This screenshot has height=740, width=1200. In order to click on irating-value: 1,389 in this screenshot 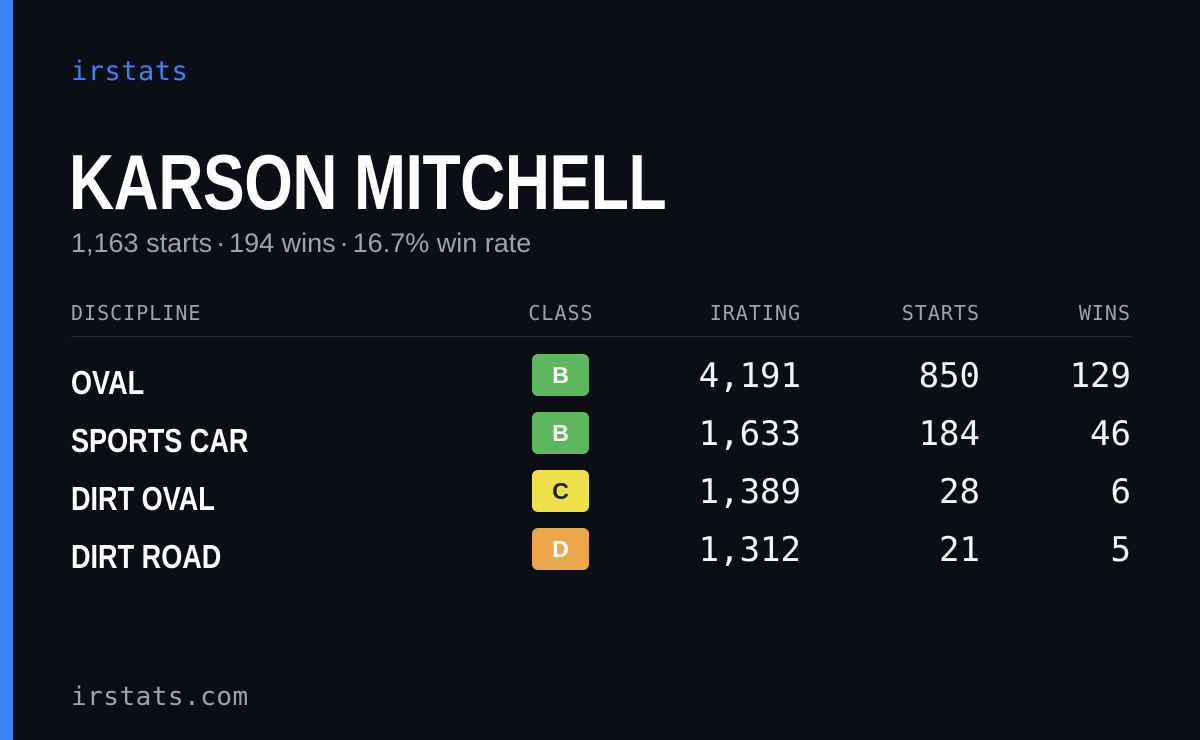, I will do `click(749, 492)`.